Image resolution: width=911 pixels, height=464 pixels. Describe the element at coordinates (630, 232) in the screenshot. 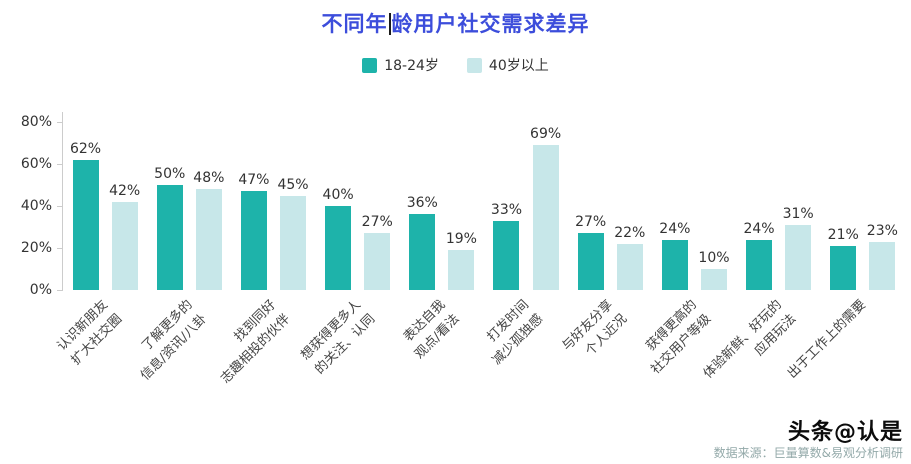

I see `bar-value-label: 22%` at that location.